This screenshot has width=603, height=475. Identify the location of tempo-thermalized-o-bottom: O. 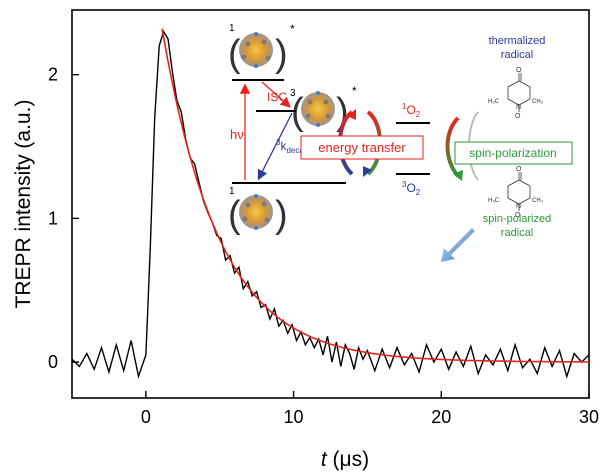
(518, 116).